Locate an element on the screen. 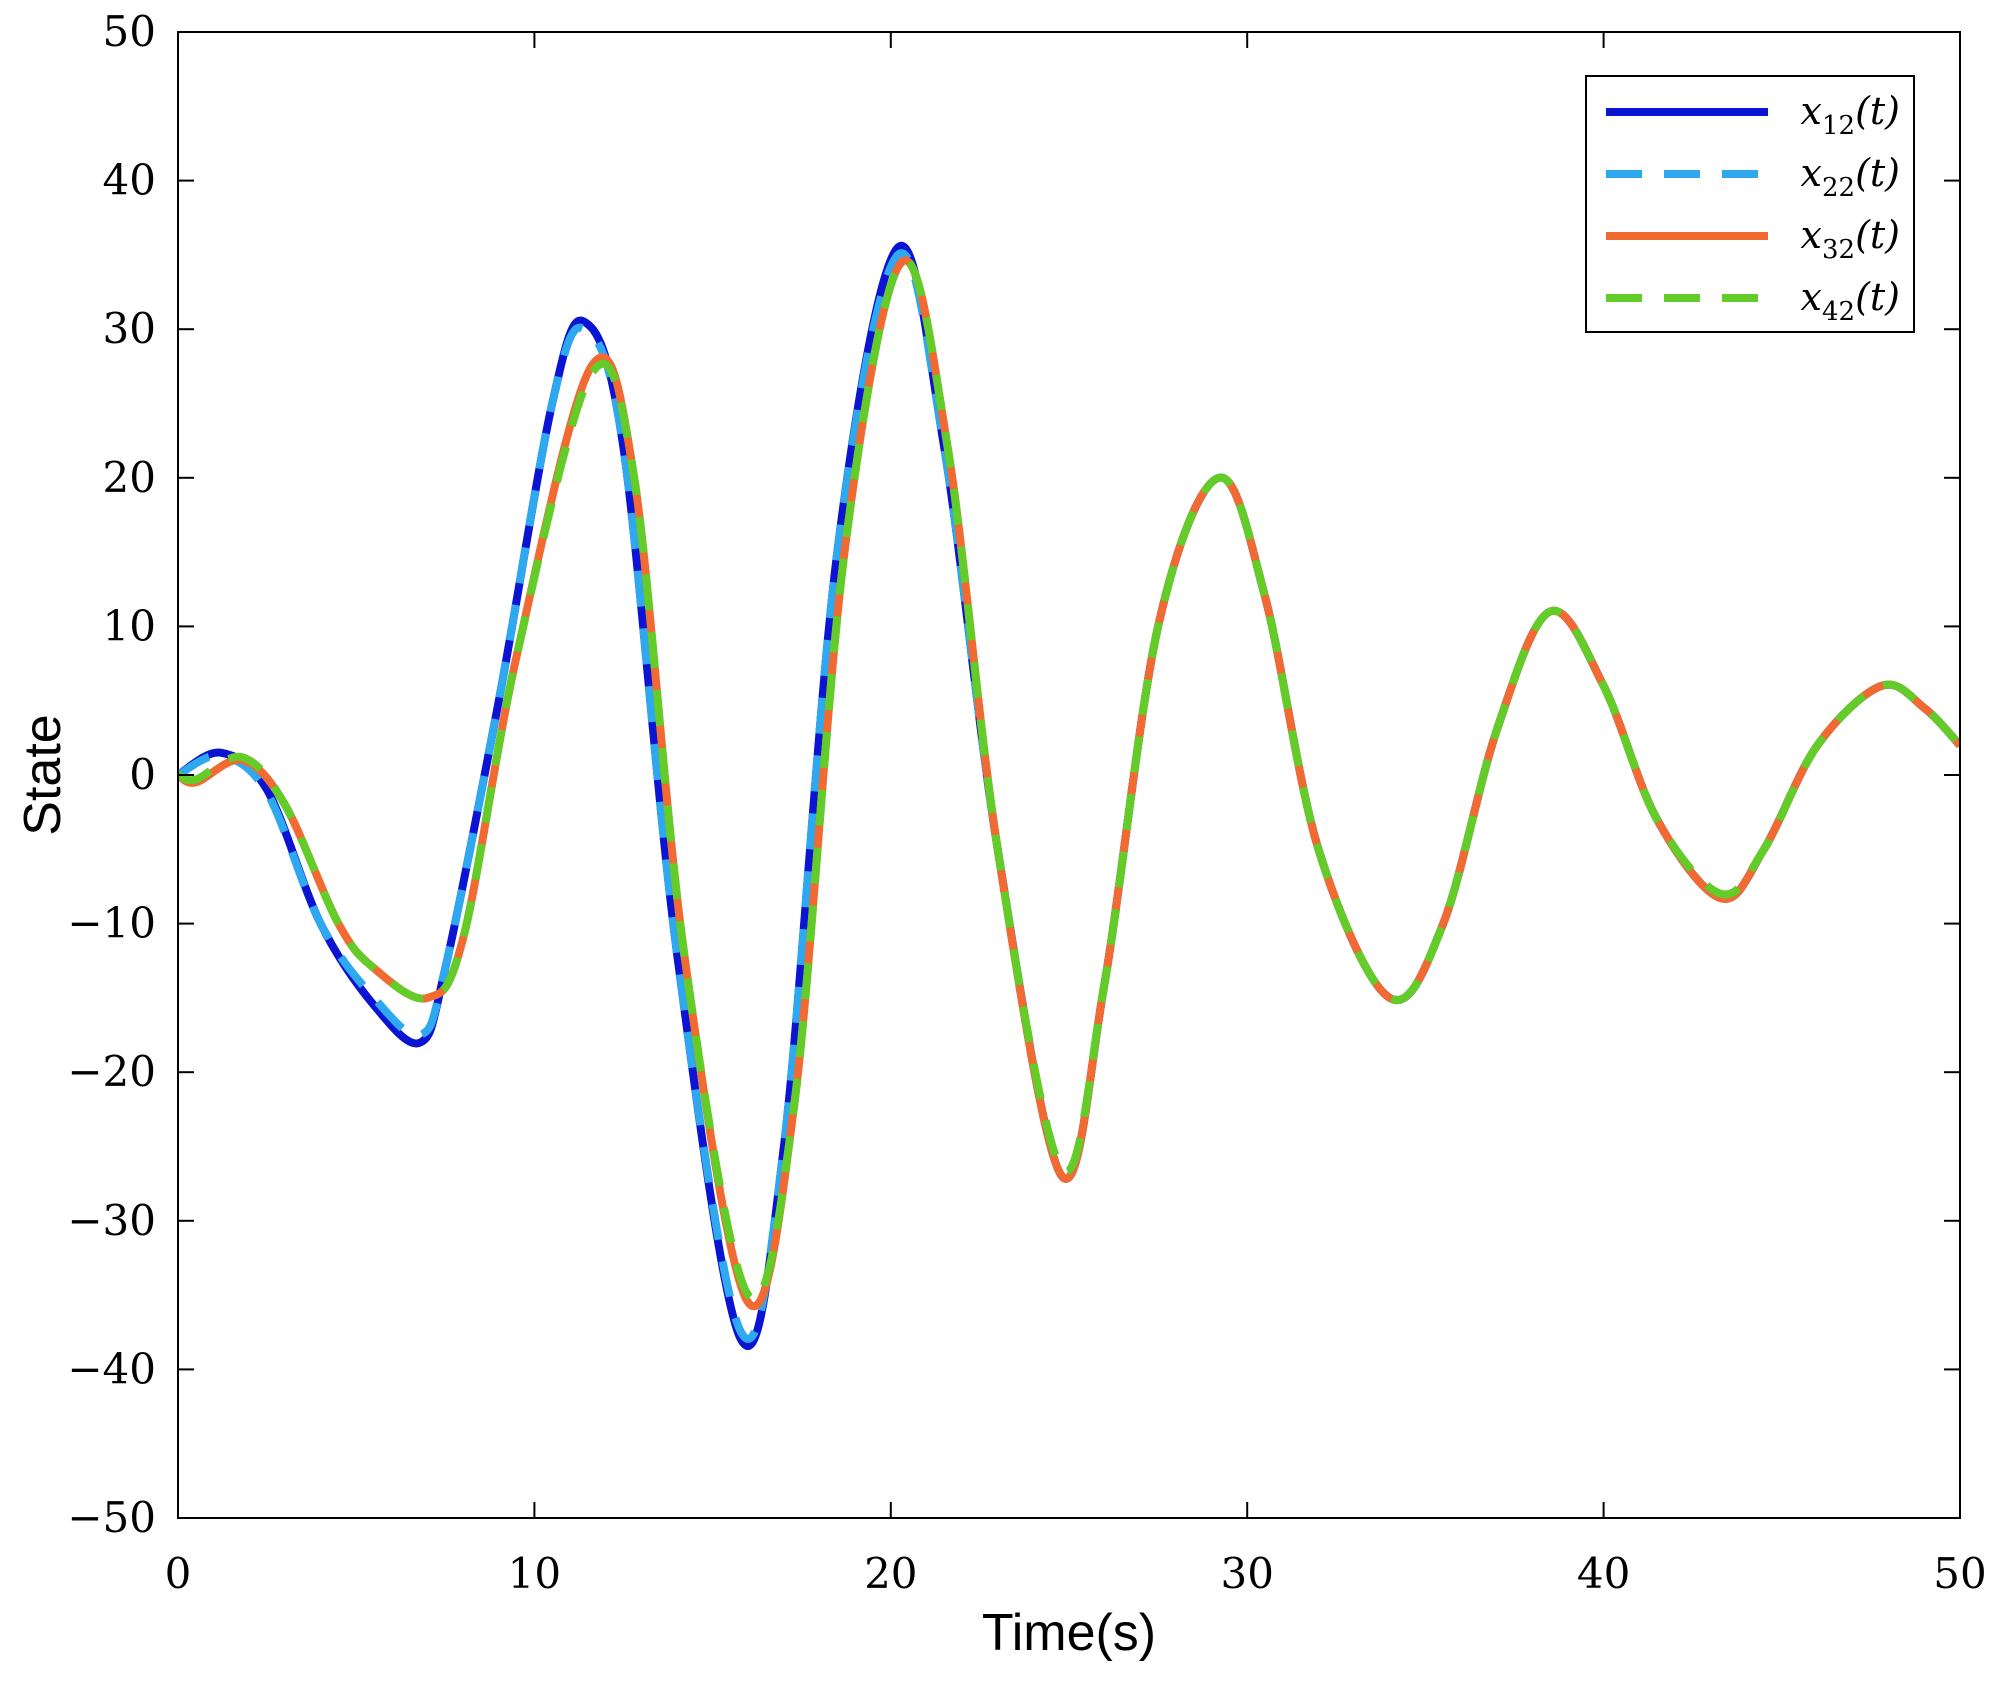  legend-label-12: x12(t) is located at coordinates (1850, 115).